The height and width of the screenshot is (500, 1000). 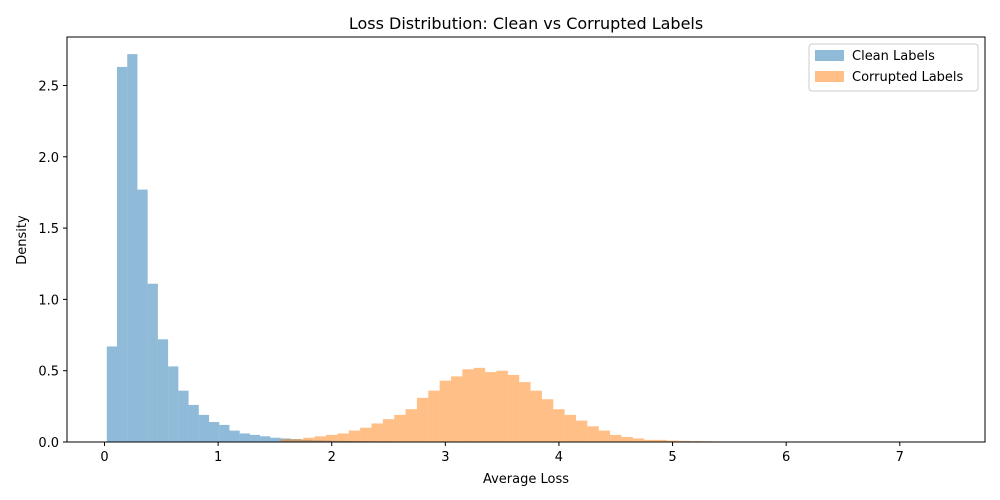 What do you see at coordinates (829, 55) in the screenshot?
I see `legend-swatch-clean` at bounding box center [829, 55].